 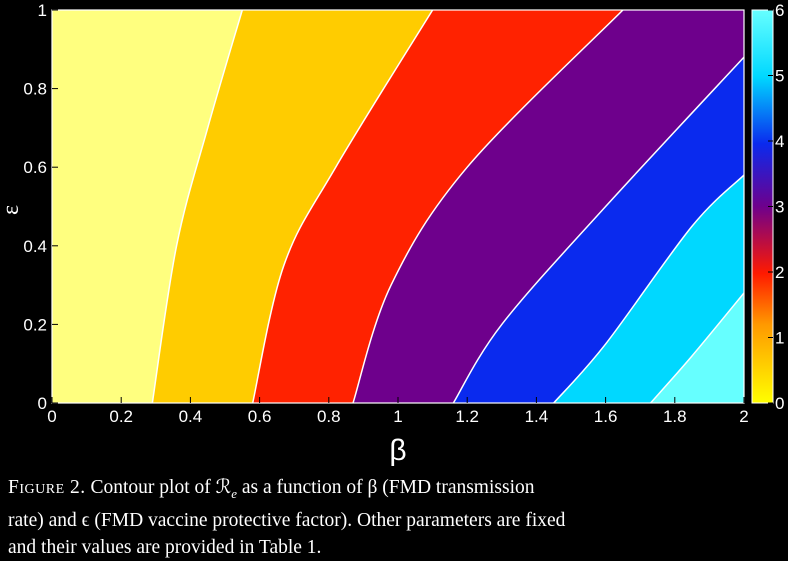 I want to click on region->6, so click(x=697, y=347).